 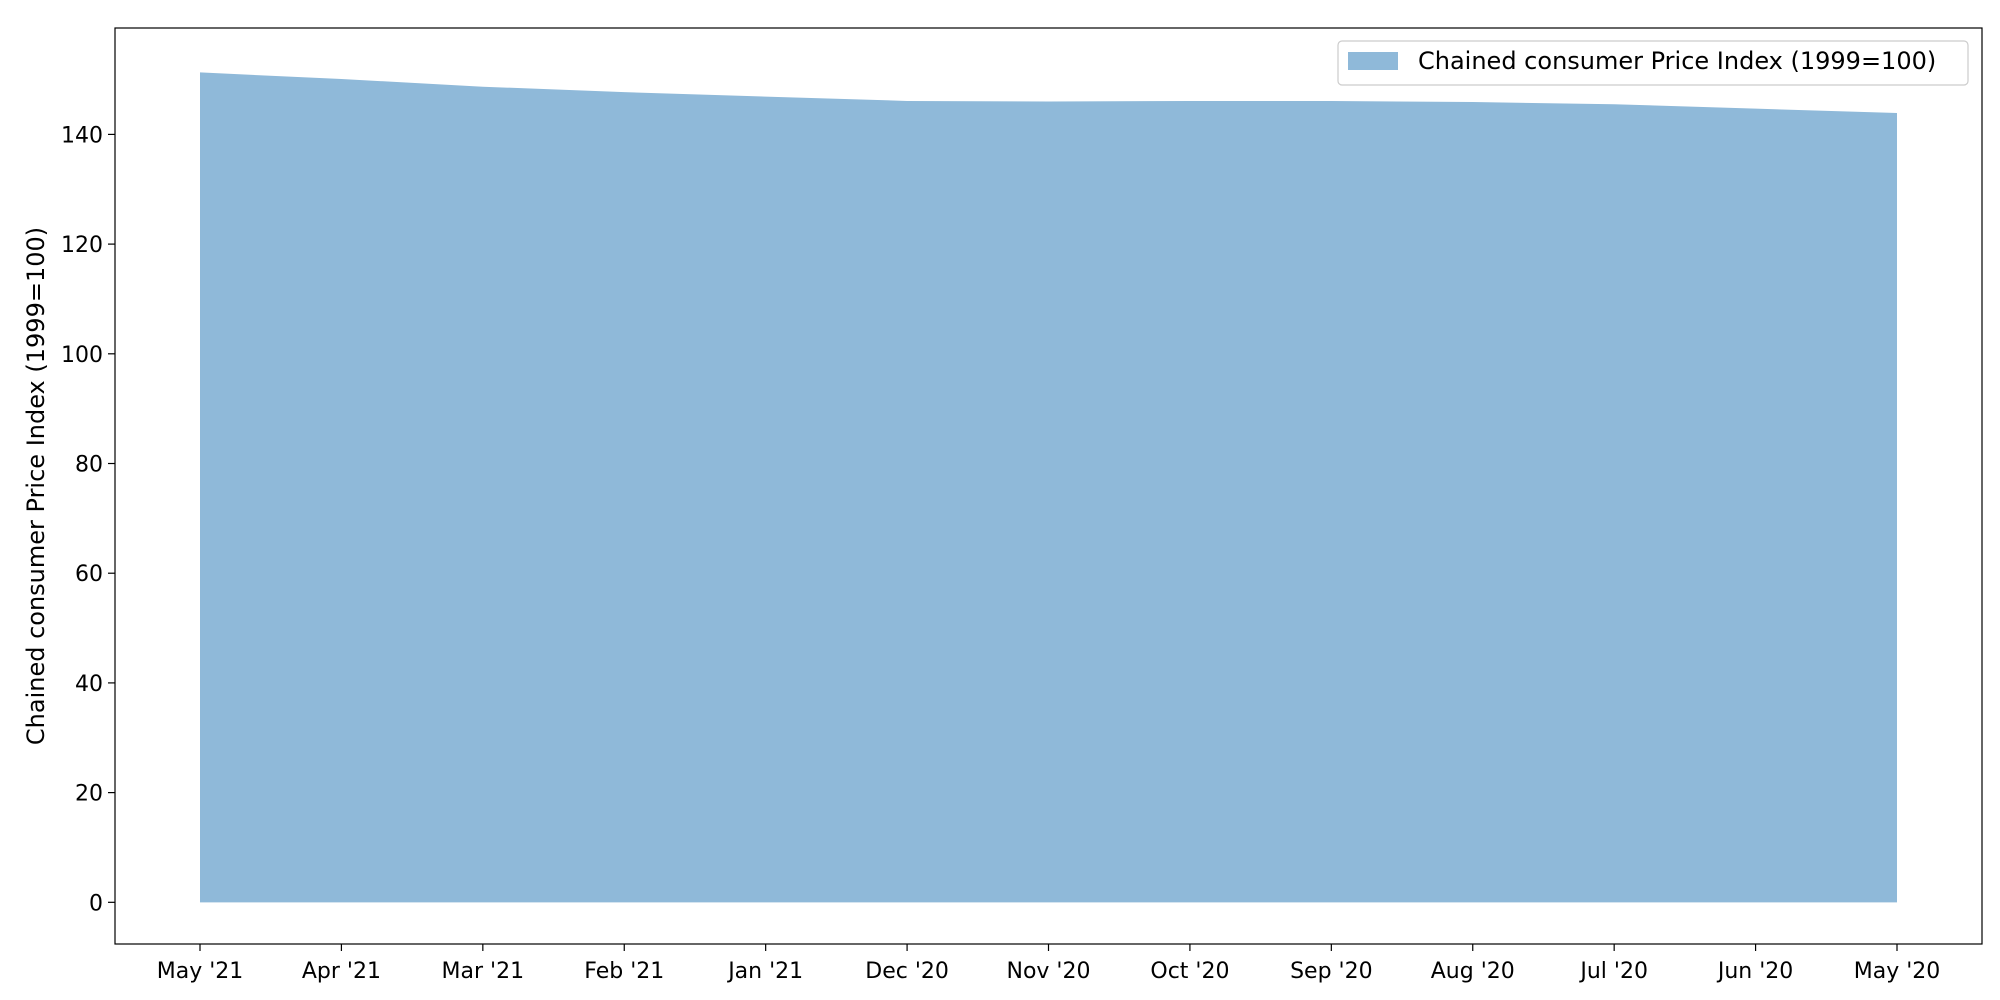 What do you see at coordinates (1613, 971) in the screenshot?
I see `x-tick-label: Jul '20` at bounding box center [1613, 971].